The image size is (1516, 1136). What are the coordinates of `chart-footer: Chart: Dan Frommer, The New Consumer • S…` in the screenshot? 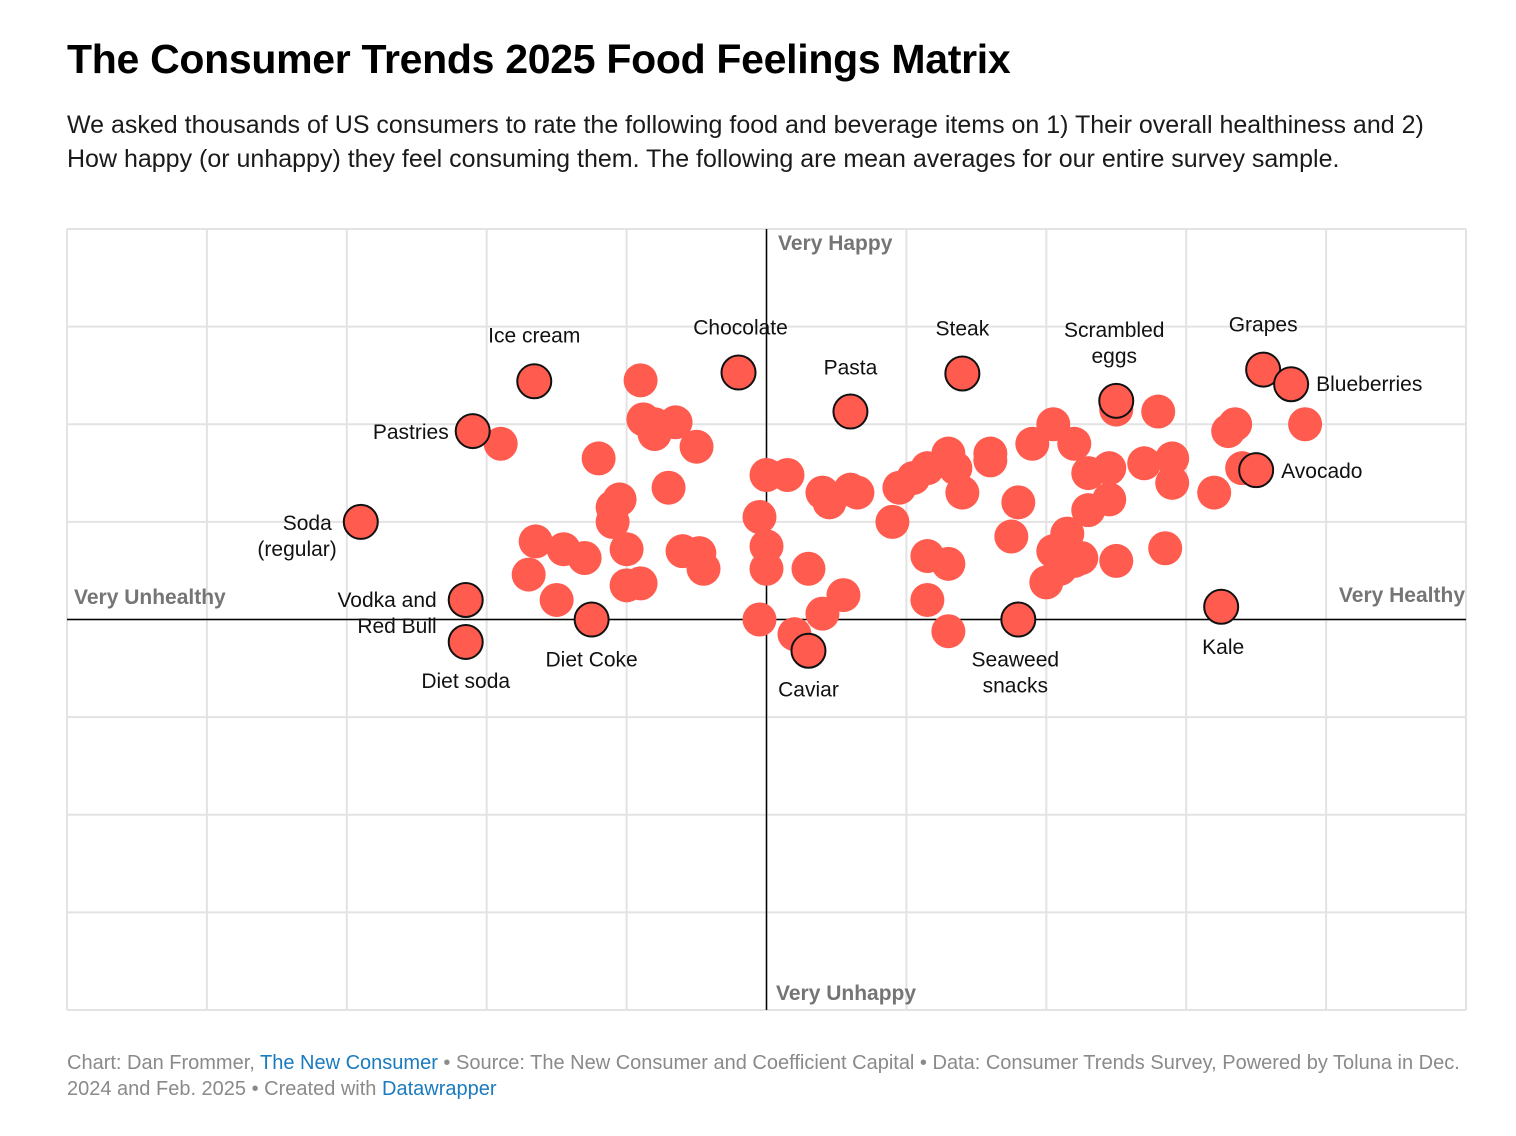 It's located at (767, 1076).